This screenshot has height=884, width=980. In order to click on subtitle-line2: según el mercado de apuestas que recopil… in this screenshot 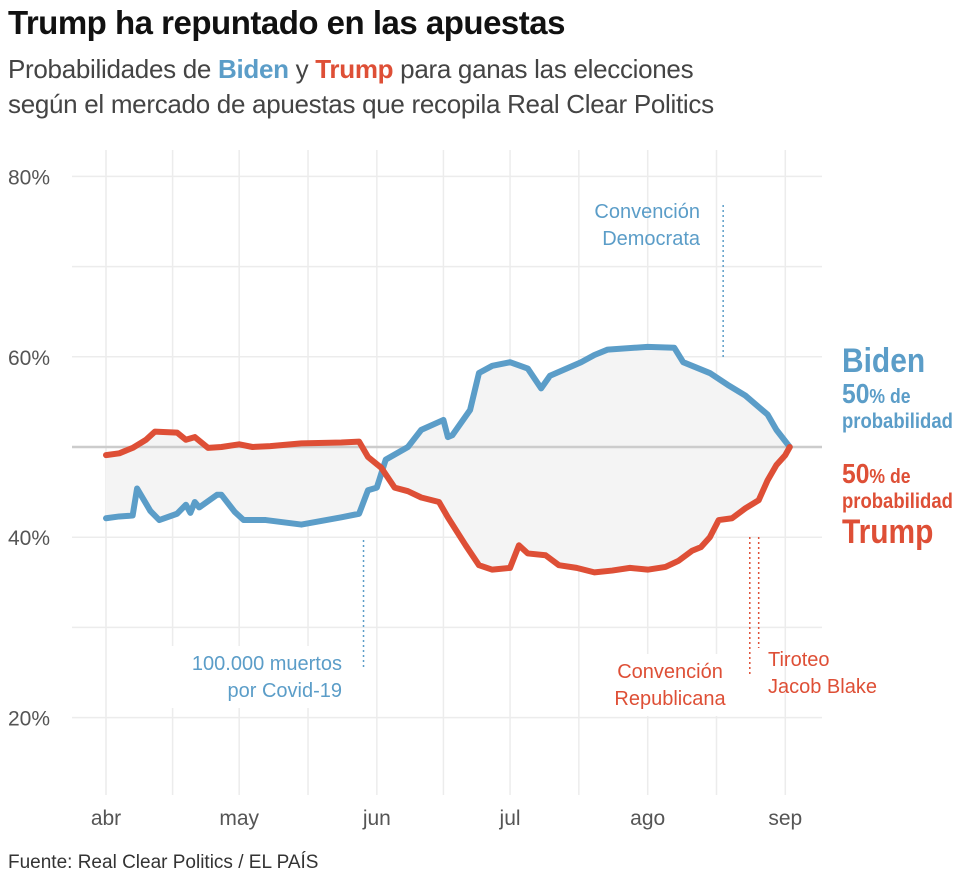, I will do `click(361, 104)`.